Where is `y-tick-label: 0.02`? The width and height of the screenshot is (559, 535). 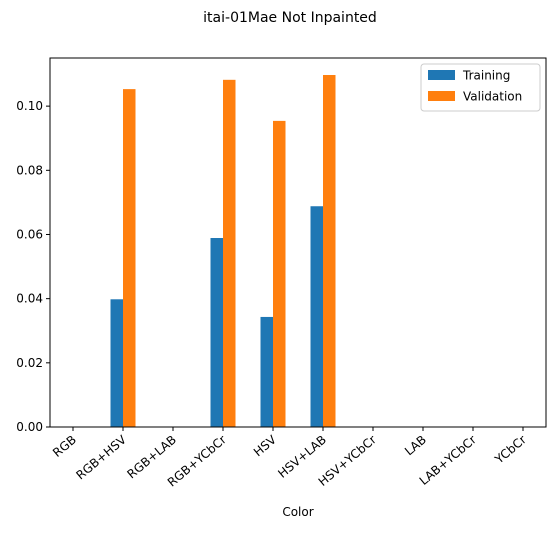 y-tick-label: 0.02 is located at coordinates (29, 363).